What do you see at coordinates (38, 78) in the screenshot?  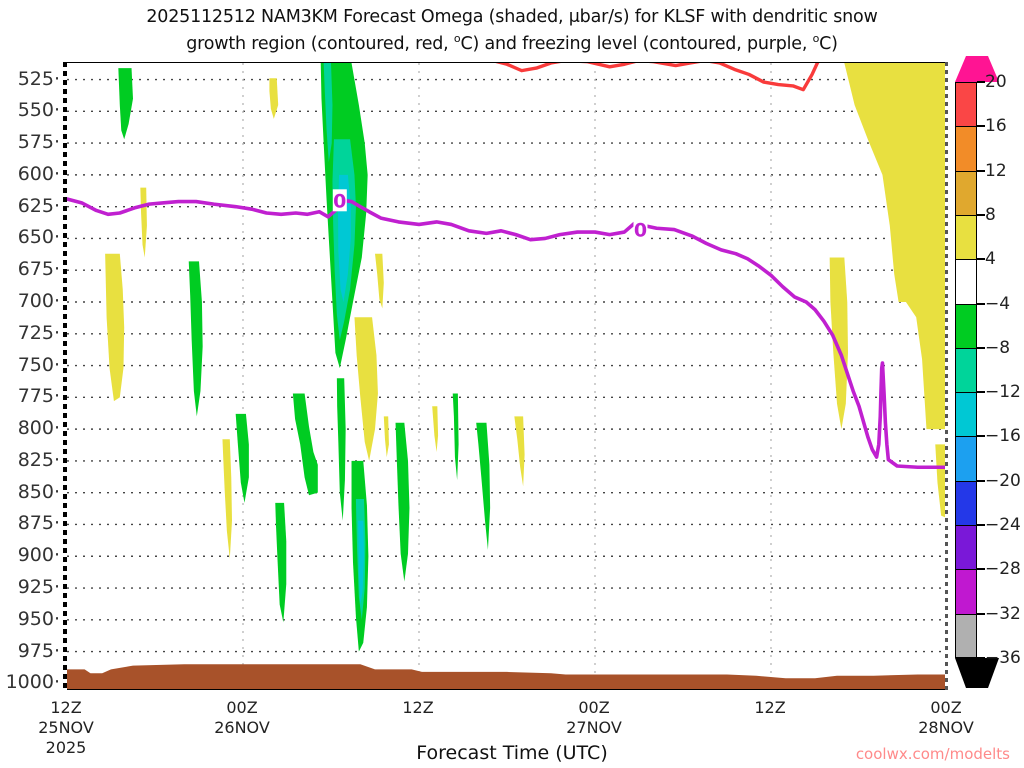 I see `y-tick-label-525: 525·` at bounding box center [38, 78].